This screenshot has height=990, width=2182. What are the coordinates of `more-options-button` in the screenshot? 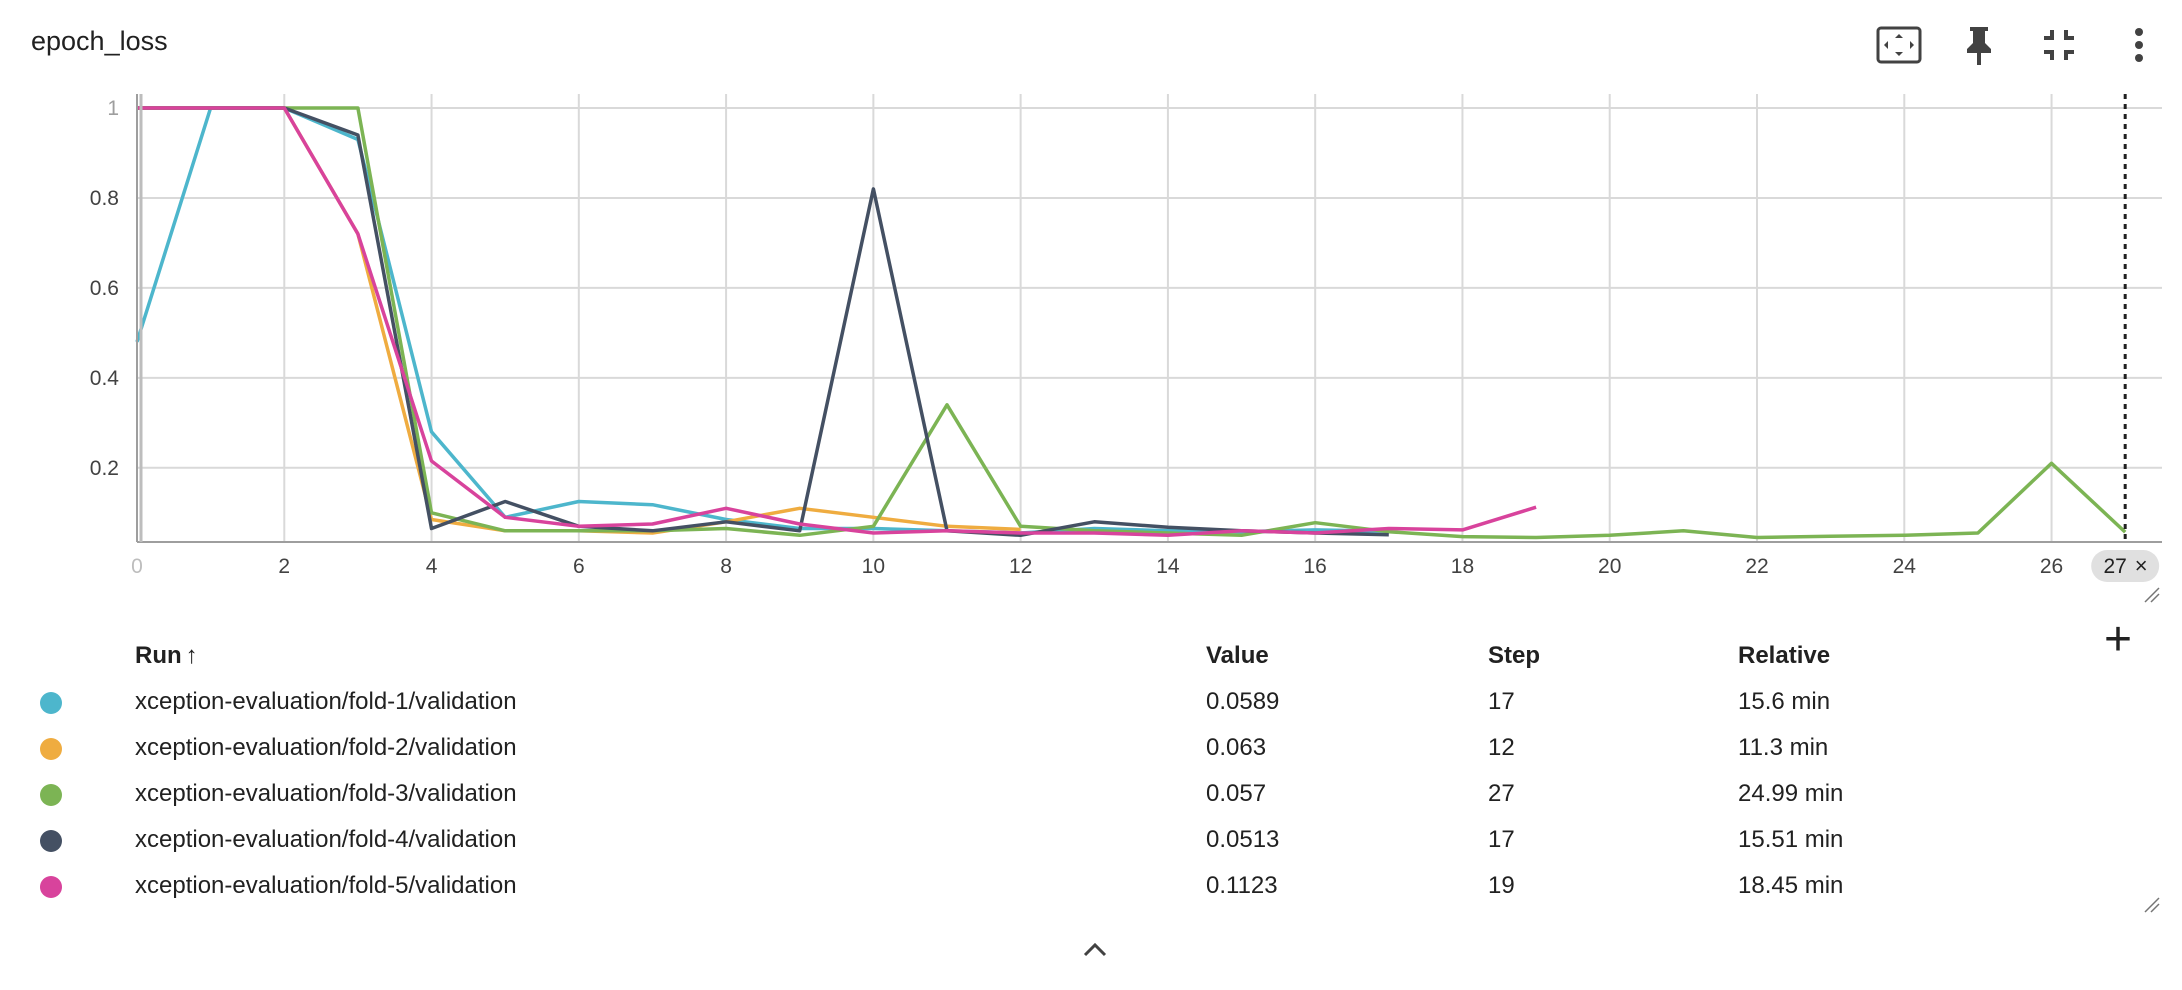 It's located at (2139, 45).